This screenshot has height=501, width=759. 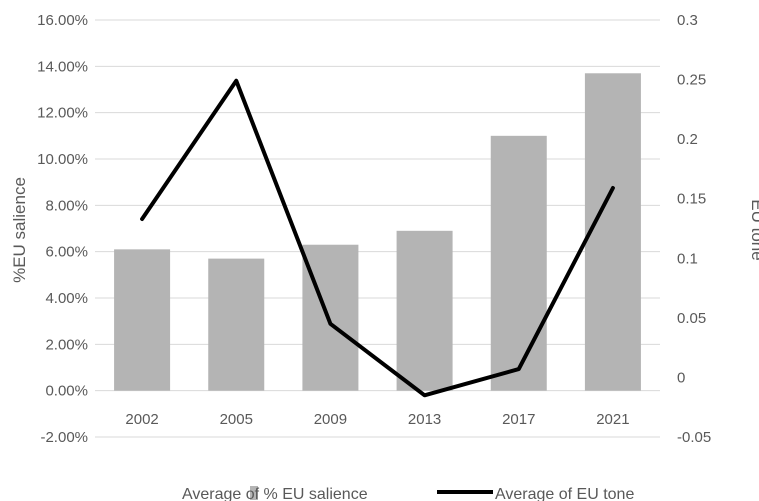 What do you see at coordinates (66, 391) in the screenshot?
I see `left-tick-label: 0.00%` at bounding box center [66, 391].